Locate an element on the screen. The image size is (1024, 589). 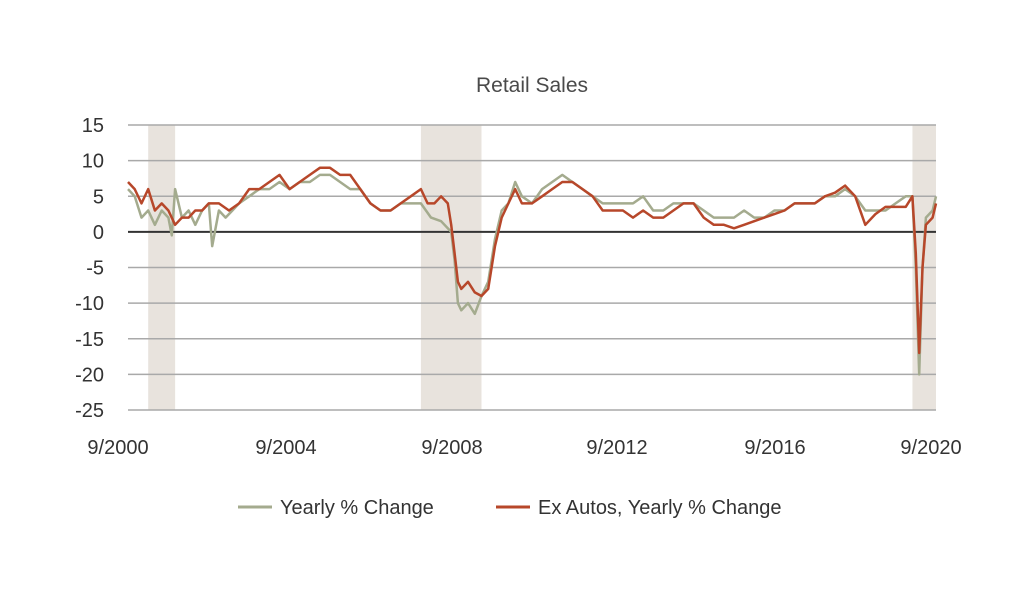
x-tick-label: 9/2016 is located at coordinates (774, 448).